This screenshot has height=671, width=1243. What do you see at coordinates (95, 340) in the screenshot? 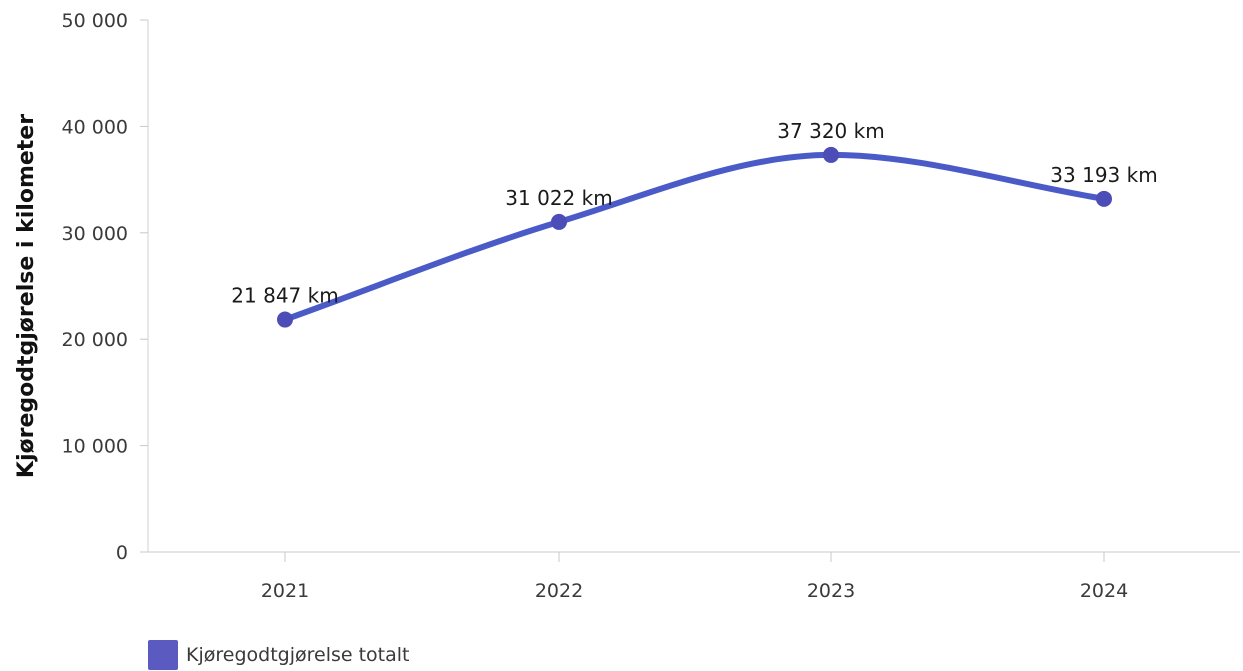
I see `y-tick-label: 20 000` at bounding box center [95, 340].